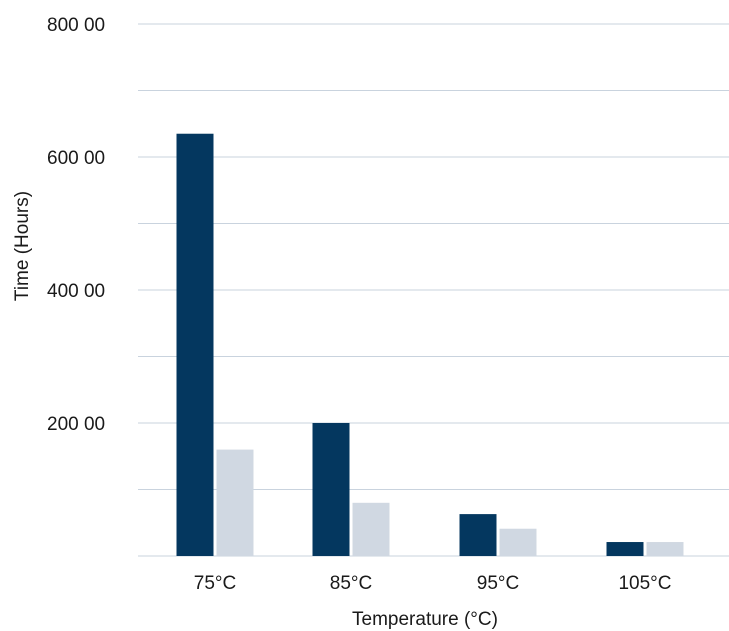  I want to click on x-tick-labels: 75°C 85°C 95°C 105°C, so click(433, 583).